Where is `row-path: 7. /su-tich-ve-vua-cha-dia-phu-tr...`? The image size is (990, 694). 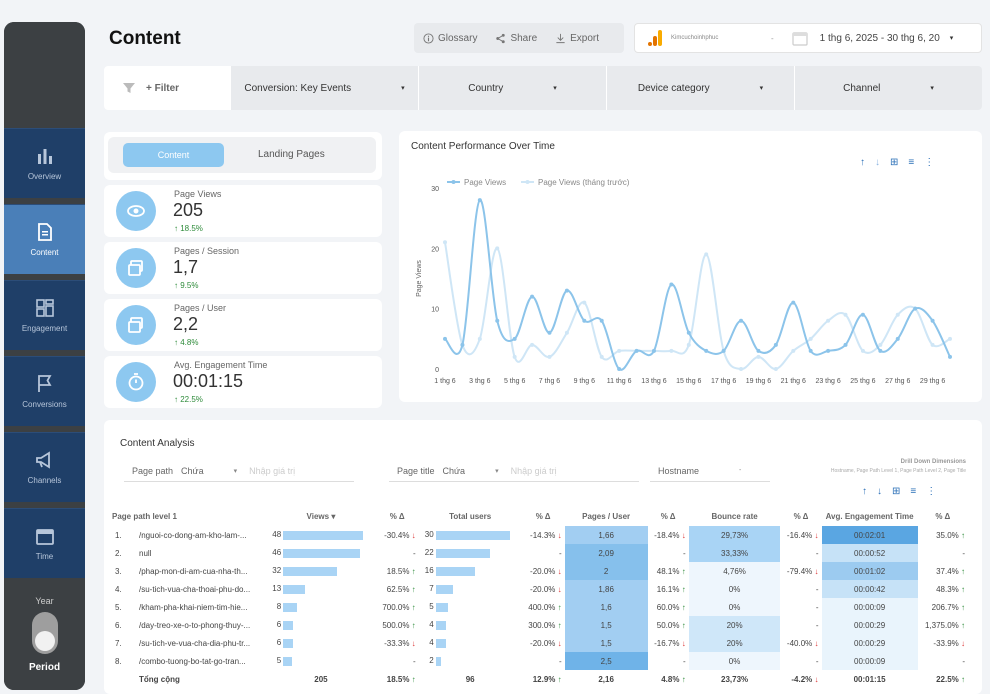 row-path: 7. /su-tich-ve-vua-cha-dia-phu-tr... is located at coordinates (189, 643).